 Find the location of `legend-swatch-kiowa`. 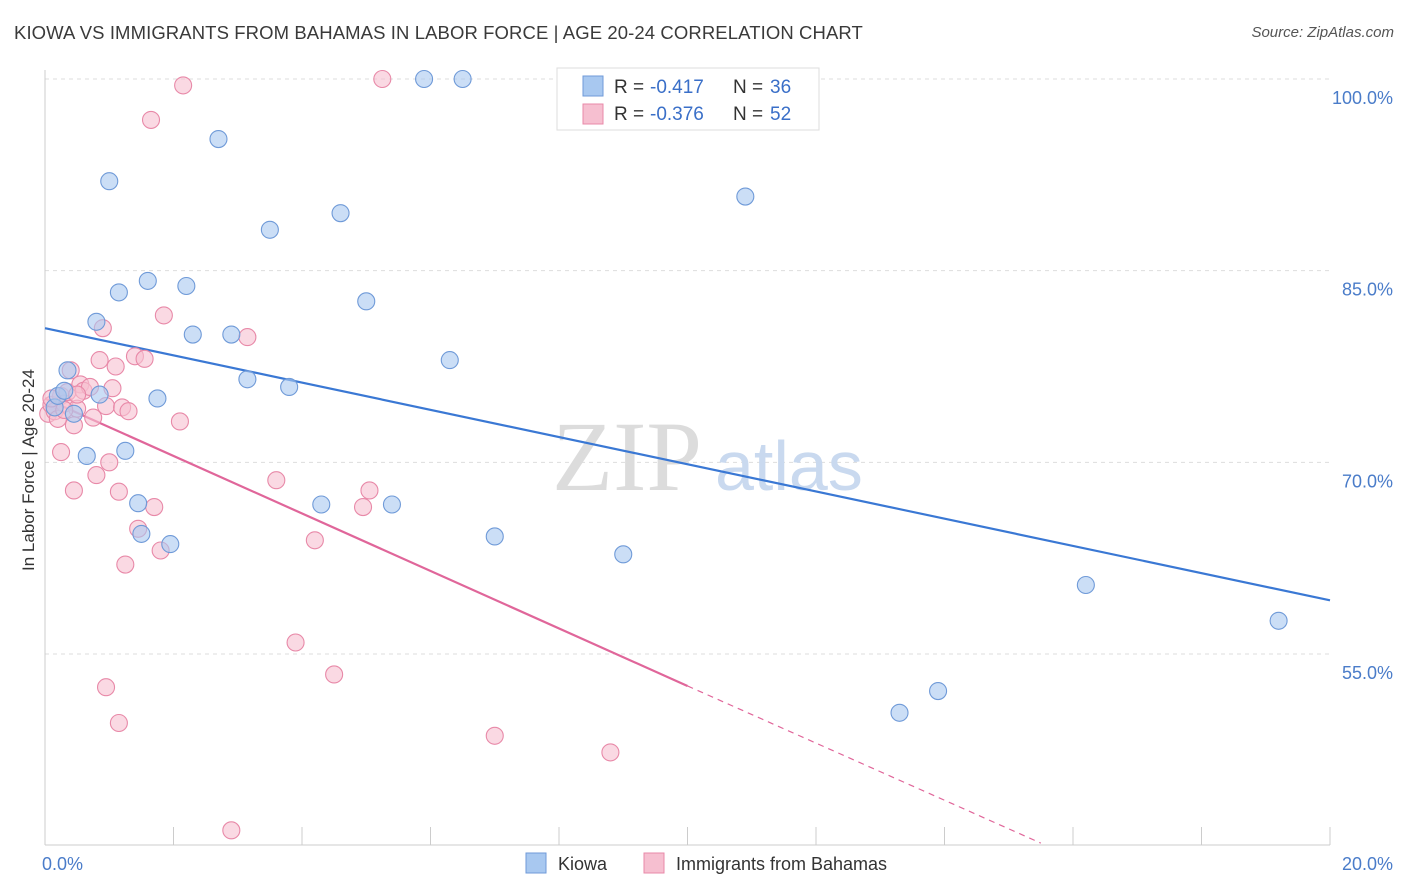

legend-swatch-kiowa is located at coordinates (593, 86).